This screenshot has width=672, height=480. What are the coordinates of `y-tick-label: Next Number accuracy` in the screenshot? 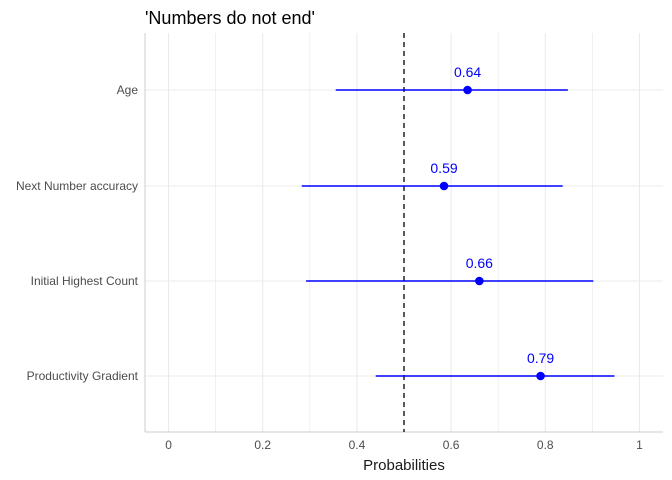 It's located at (77, 186).